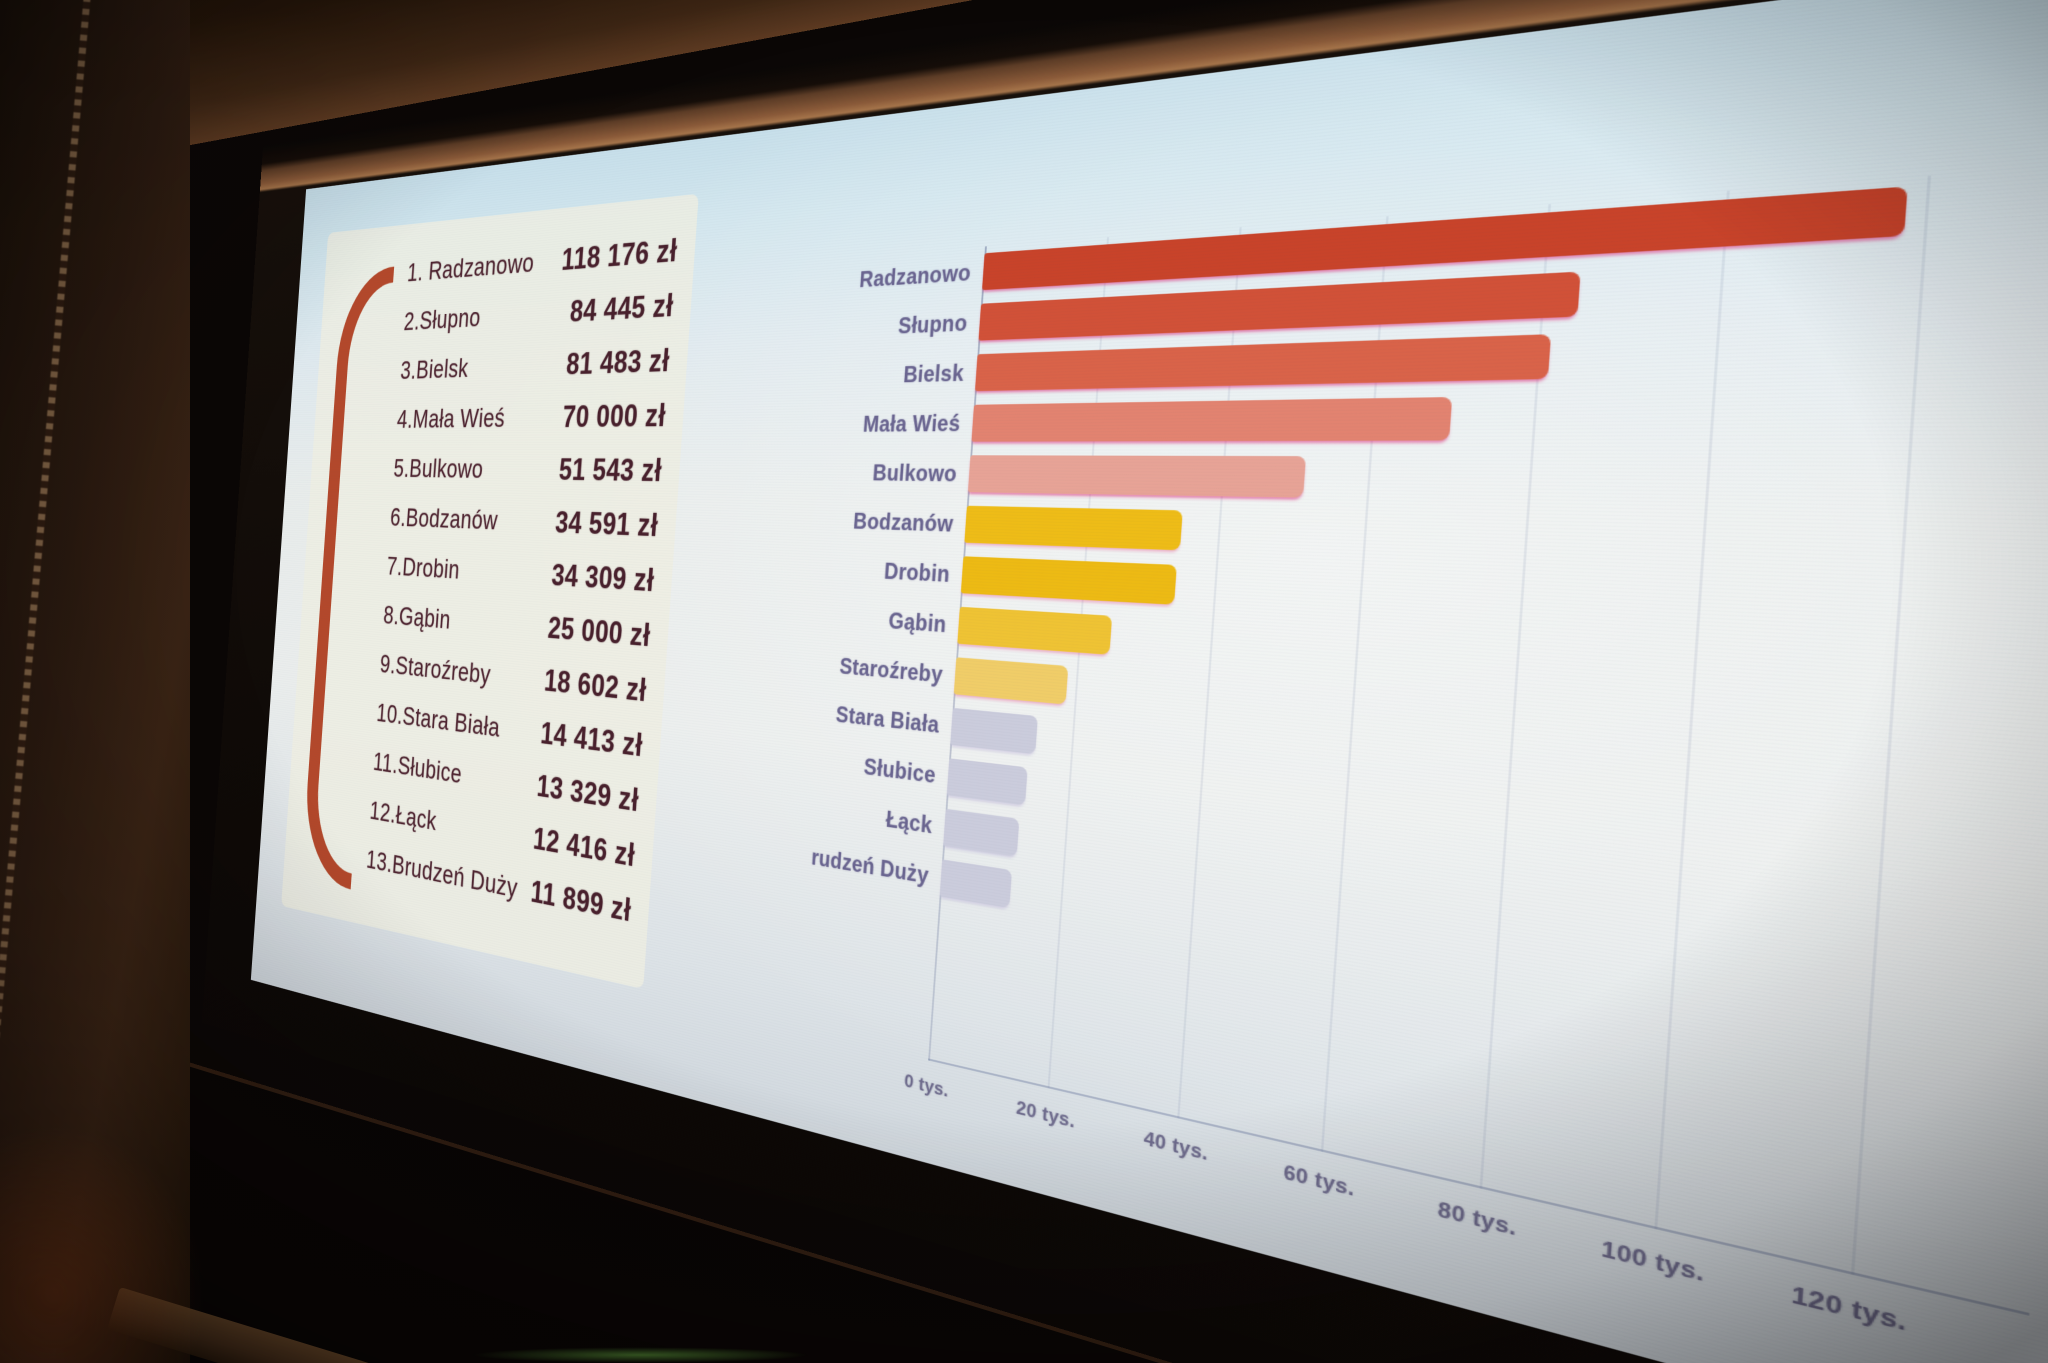  What do you see at coordinates (1849, 1309) in the screenshot?
I see `x-tick-label: 120 tys.` at bounding box center [1849, 1309].